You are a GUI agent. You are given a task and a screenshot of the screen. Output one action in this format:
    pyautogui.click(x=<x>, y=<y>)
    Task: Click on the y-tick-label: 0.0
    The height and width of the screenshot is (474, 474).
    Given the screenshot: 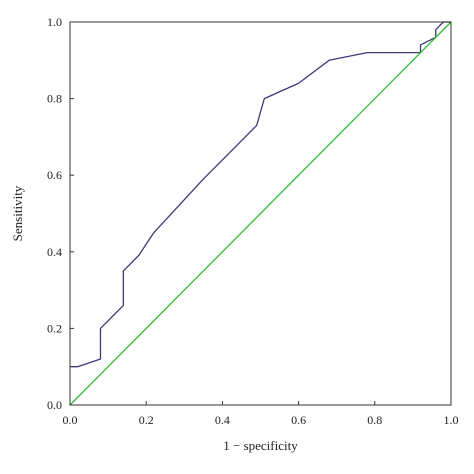 What is the action you would take?
    pyautogui.click(x=54, y=405)
    